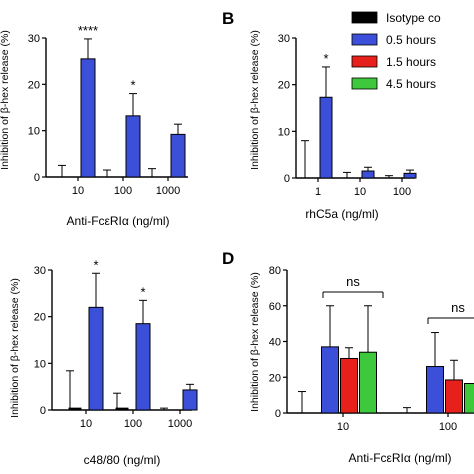 The image size is (474, 474). What do you see at coordinates (15, 348) in the screenshot?
I see `panel-c-y-axis-label: Inhibition of β-hex release (%)` at bounding box center [15, 348].